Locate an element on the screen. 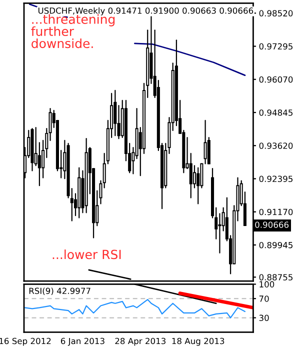  y-tick-label: 0.88755 is located at coordinates (275, 277).